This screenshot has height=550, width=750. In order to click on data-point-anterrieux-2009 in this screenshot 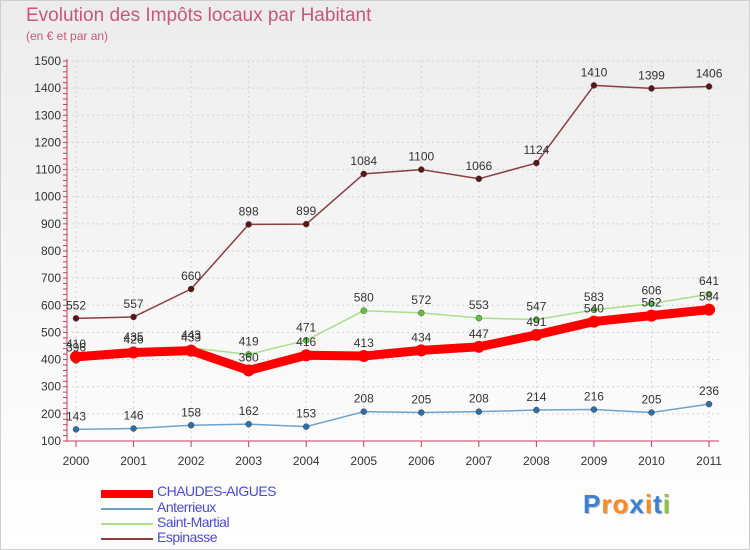, I will do `click(594, 409)`.